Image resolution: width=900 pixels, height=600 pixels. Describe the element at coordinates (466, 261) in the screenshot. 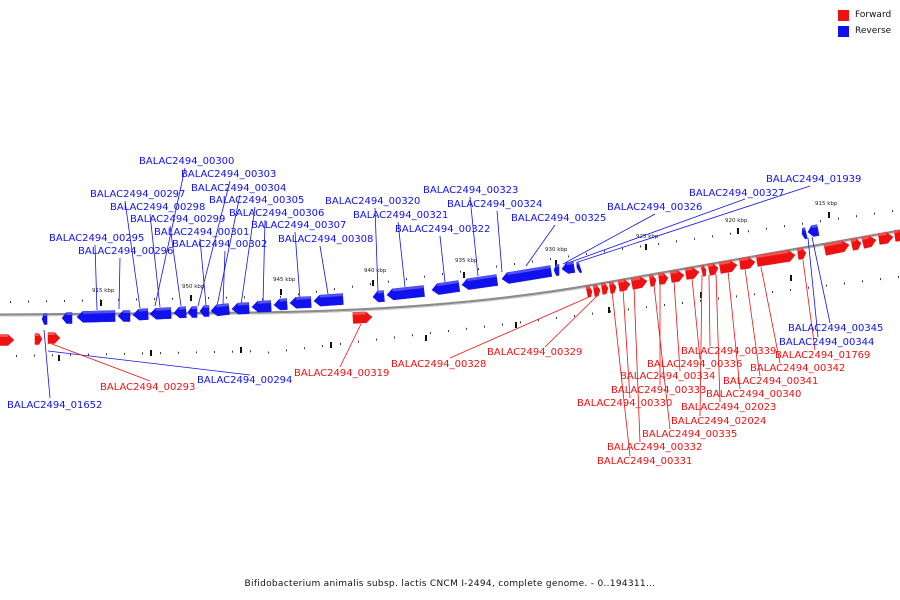

I see `scale-tick-label: 935 kbp` at that location.